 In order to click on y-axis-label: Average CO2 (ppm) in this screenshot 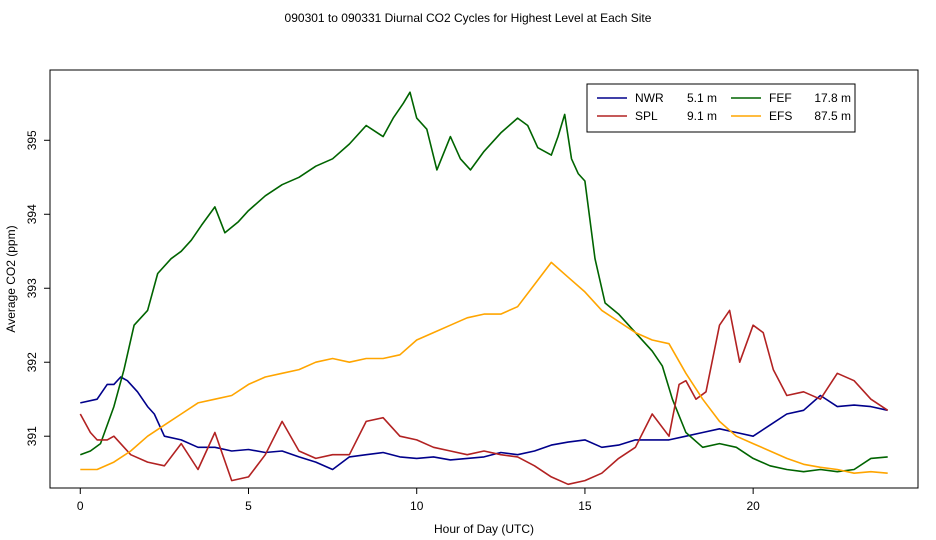, I will do `click(11, 278)`.